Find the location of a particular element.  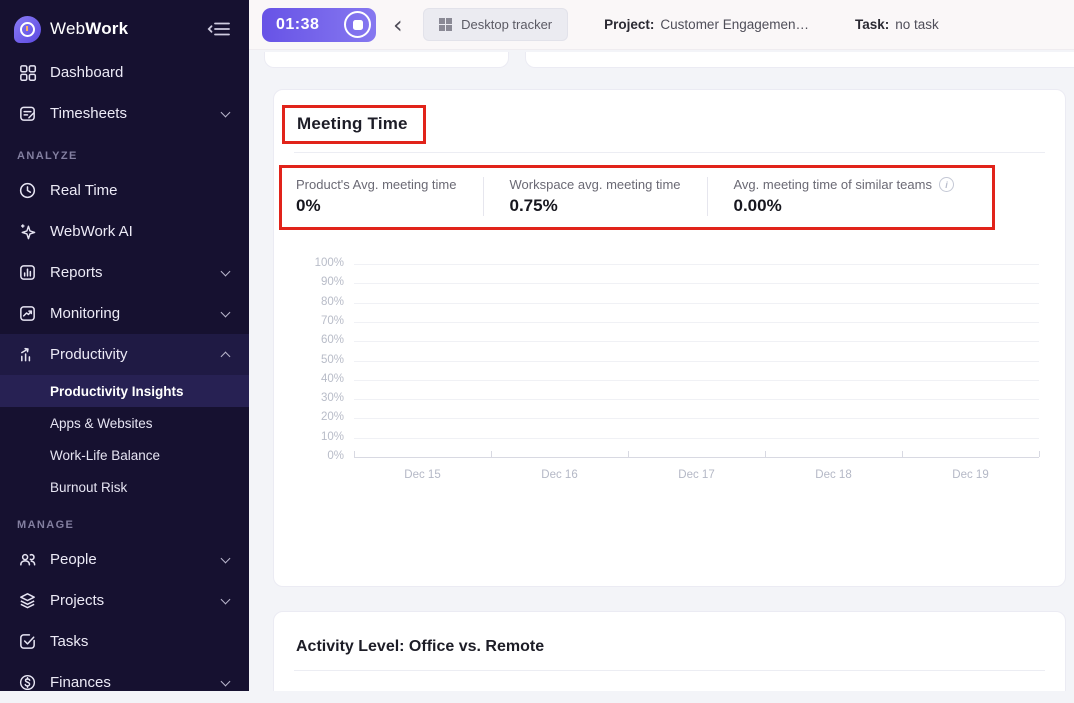

sidebar-item-label: Tasks is located at coordinates (69, 641).